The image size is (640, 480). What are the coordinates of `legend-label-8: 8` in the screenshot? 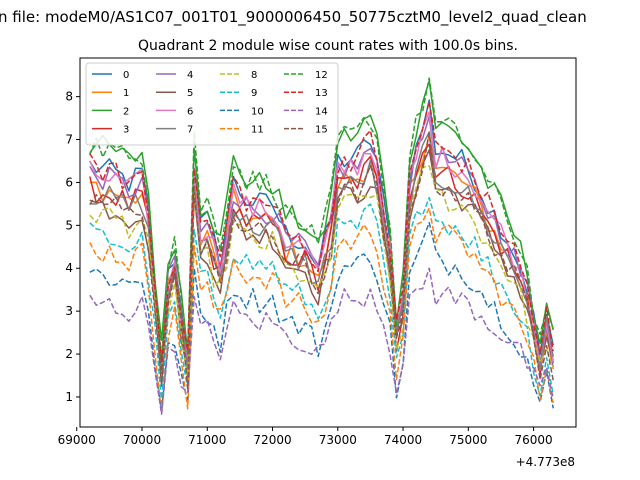 It's located at (254, 75).